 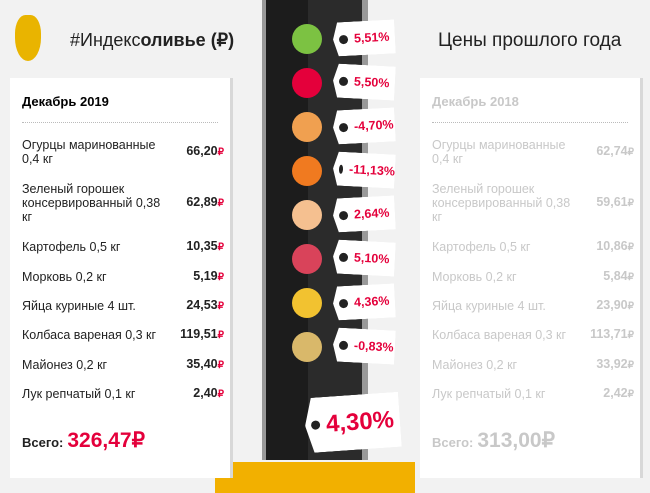 I want to click on price-row: Картофель 0,5 кг 10,86₽, so click(x=533, y=247).